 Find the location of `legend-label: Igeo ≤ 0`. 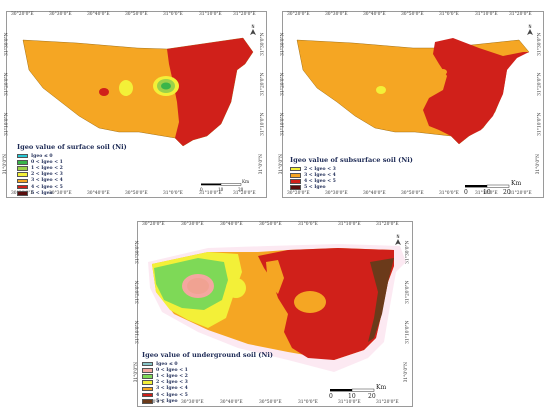

legend-label: Igeo ≤ 0 is located at coordinates (167, 364).